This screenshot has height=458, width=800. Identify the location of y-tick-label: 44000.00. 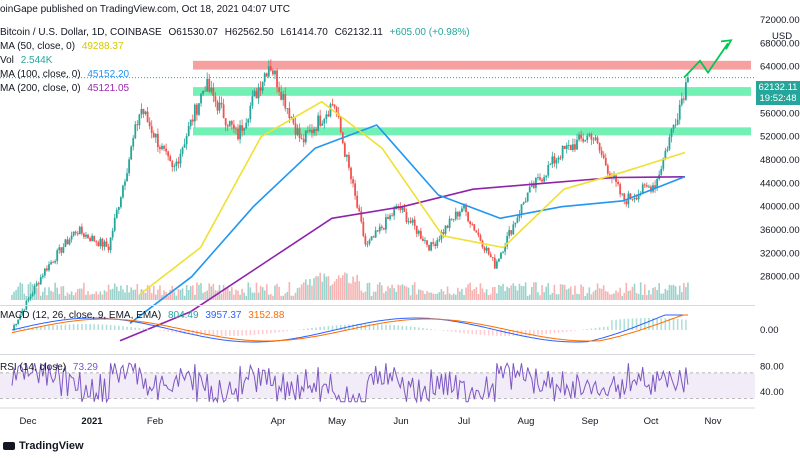
(780, 183).